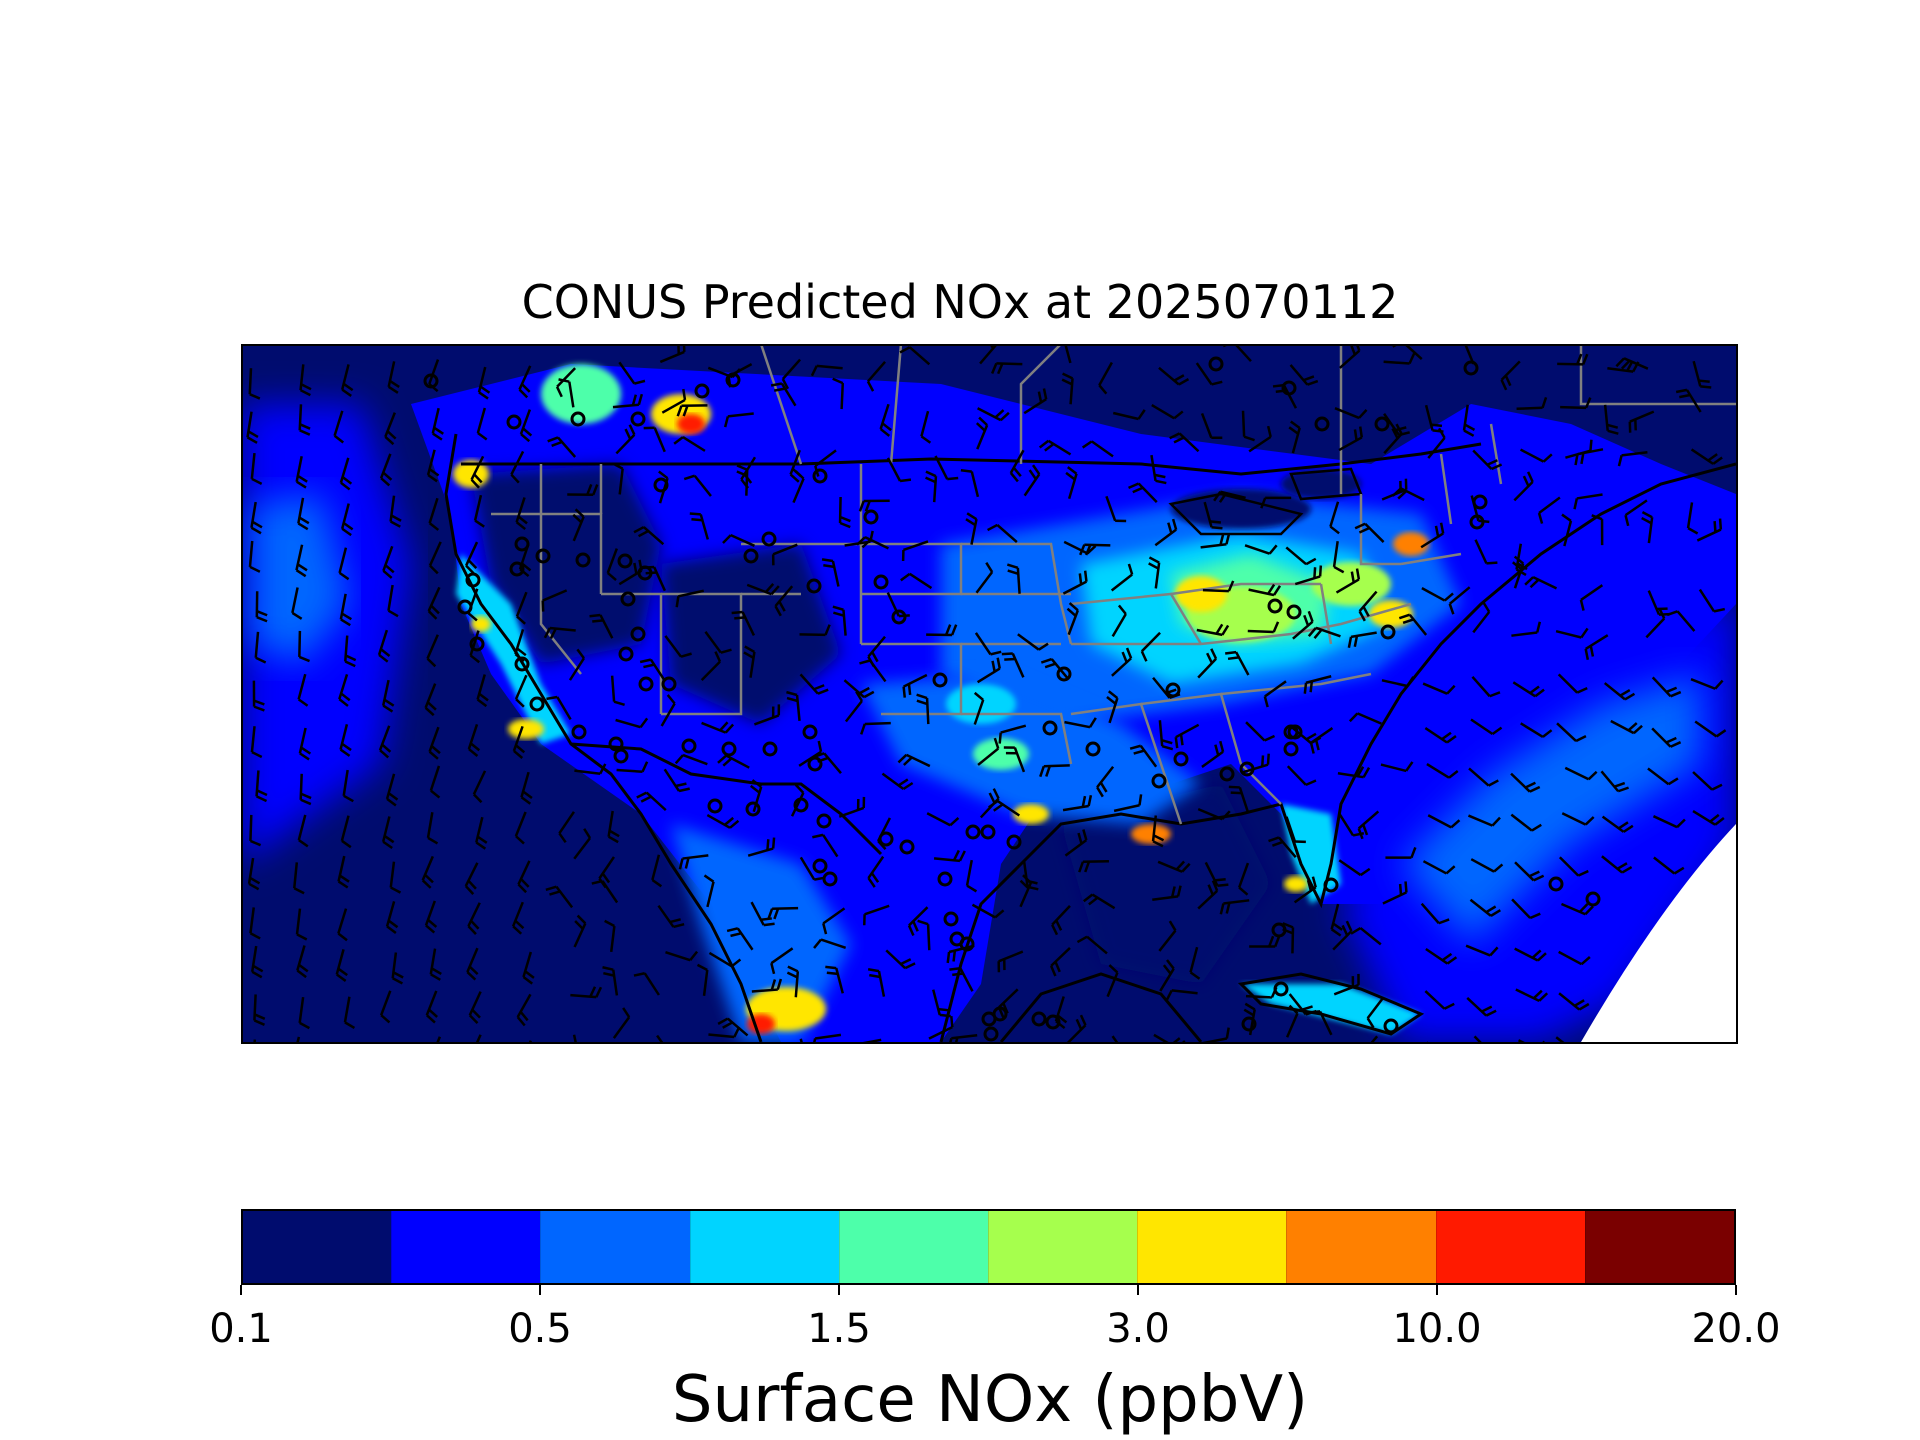  I want to click on interior-field-low, so click(1166, 884).